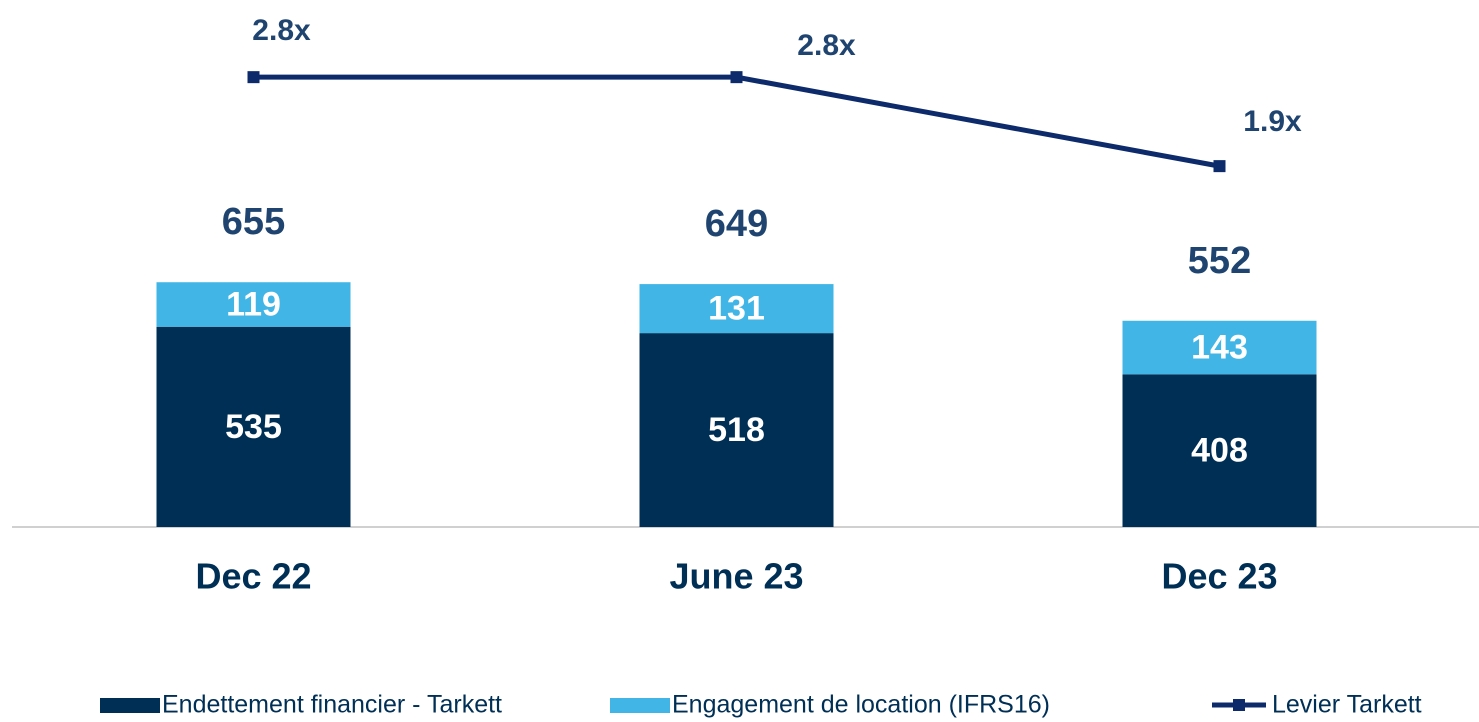 The height and width of the screenshot is (722, 1479). I want to click on segment-label: 518, so click(736, 430).